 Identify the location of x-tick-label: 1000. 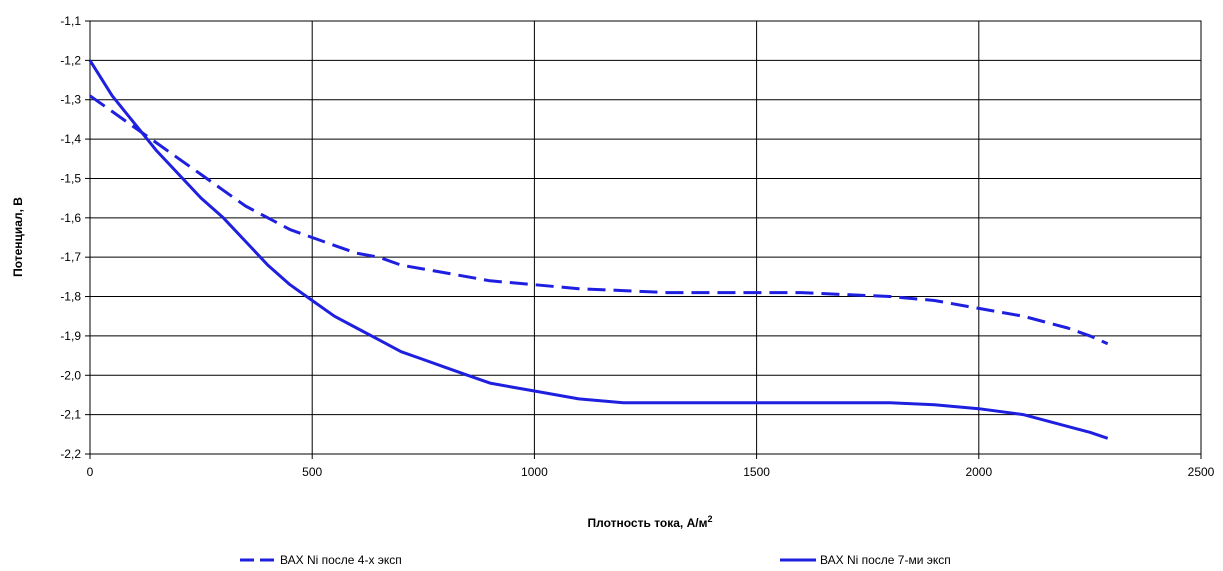
(534, 472).